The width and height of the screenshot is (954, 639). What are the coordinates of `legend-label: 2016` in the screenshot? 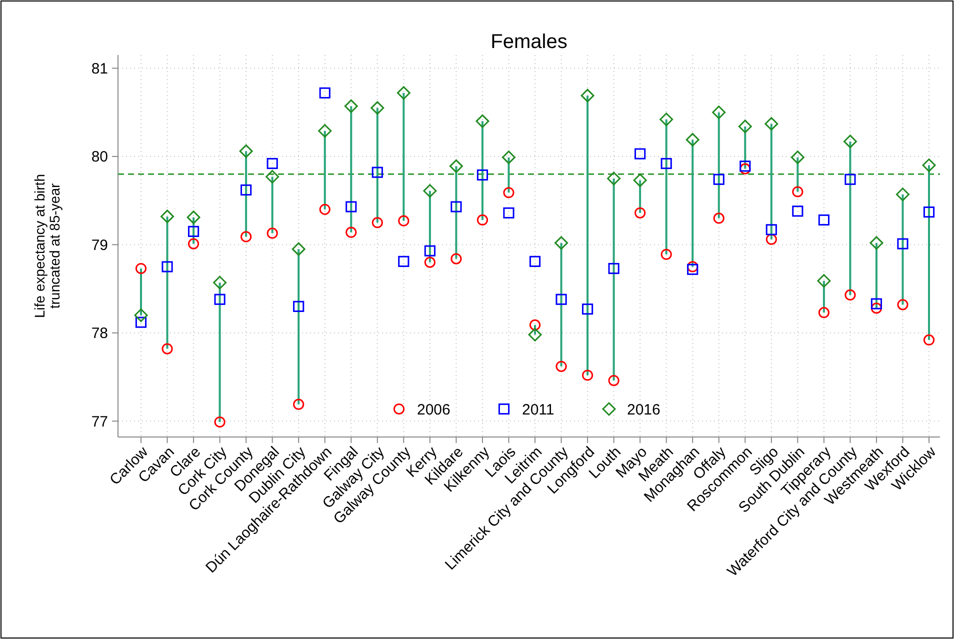 It's located at (643, 409).